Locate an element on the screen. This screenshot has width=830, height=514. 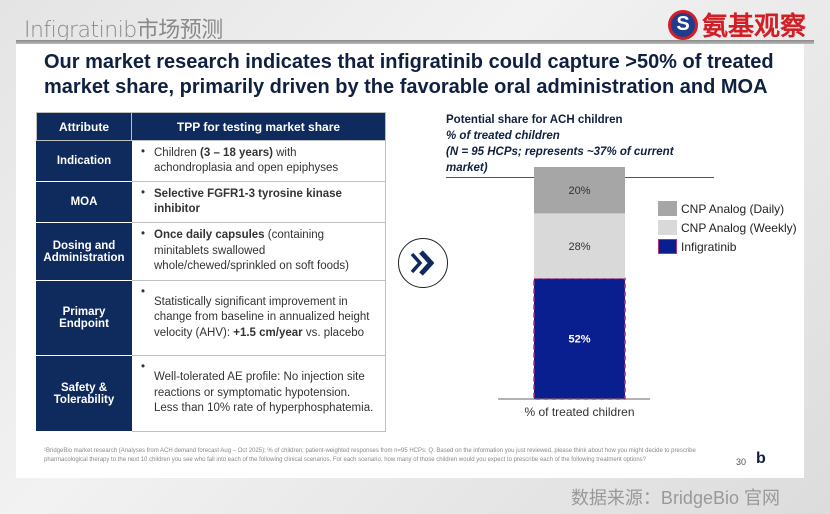
logo: S 氨基观察 is located at coordinates (736, 24).